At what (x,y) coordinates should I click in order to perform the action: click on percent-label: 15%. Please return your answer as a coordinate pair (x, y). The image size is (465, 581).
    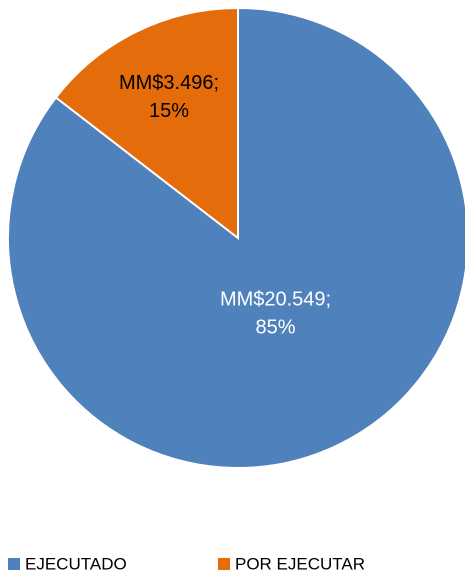
    Looking at the image, I should click on (169, 111).